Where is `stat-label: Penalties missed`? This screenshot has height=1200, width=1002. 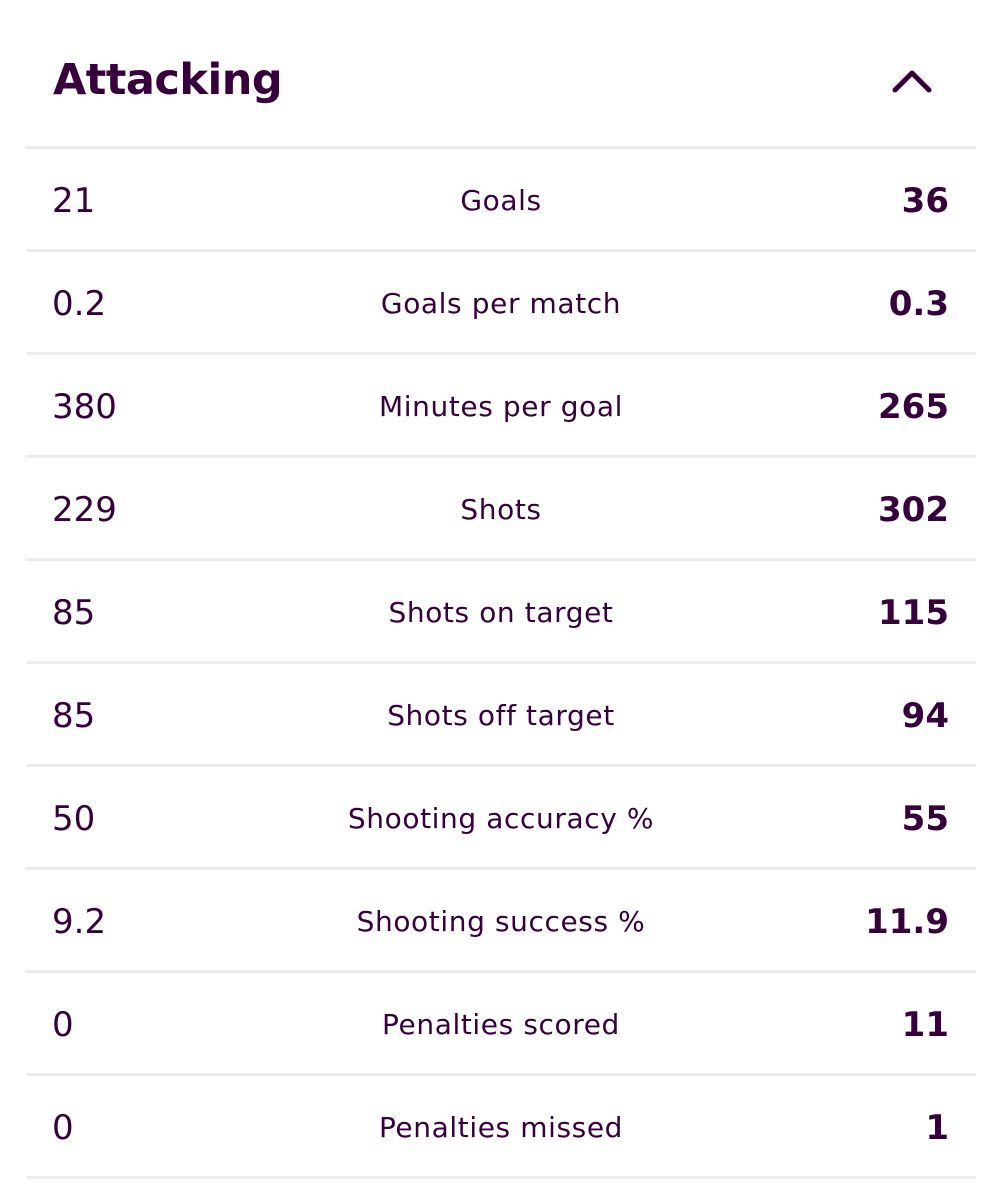 stat-label: Penalties missed is located at coordinates (501, 1127).